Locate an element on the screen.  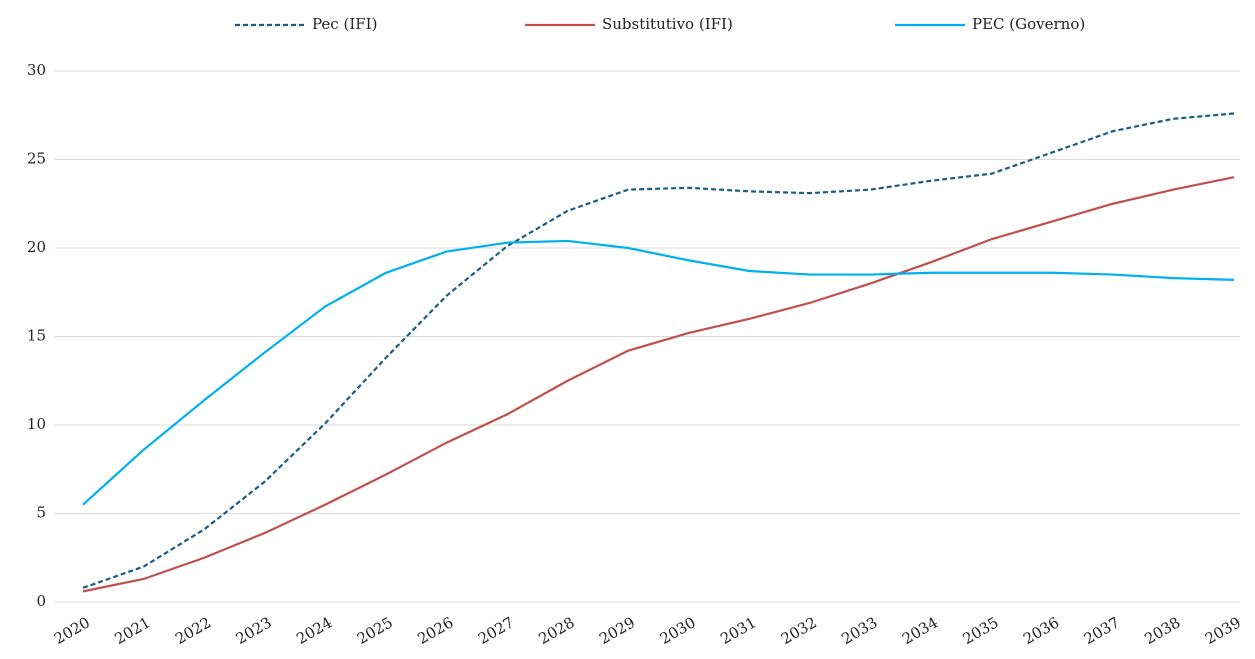
y-tick-label: 20 is located at coordinates (36, 247).